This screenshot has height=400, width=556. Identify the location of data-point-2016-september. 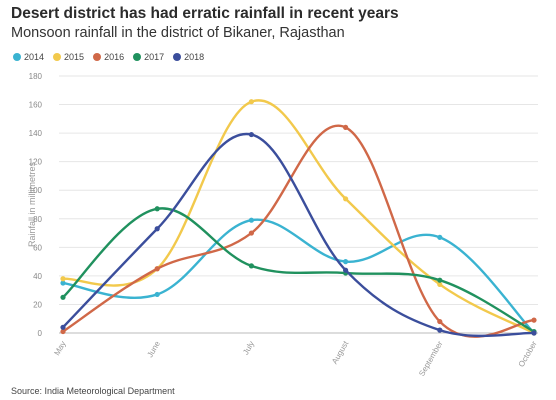
(440, 321).